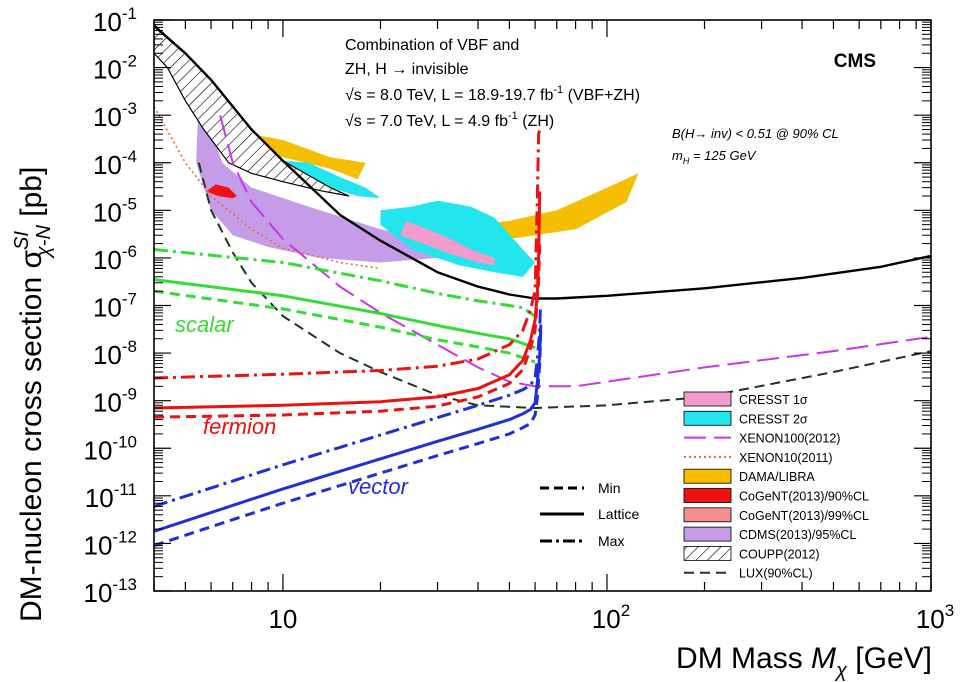 The width and height of the screenshot is (962, 682). Describe the element at coordinates (115, 163) in the screenshot. I see `y-tick-label: 10⁻⁴` at that location.